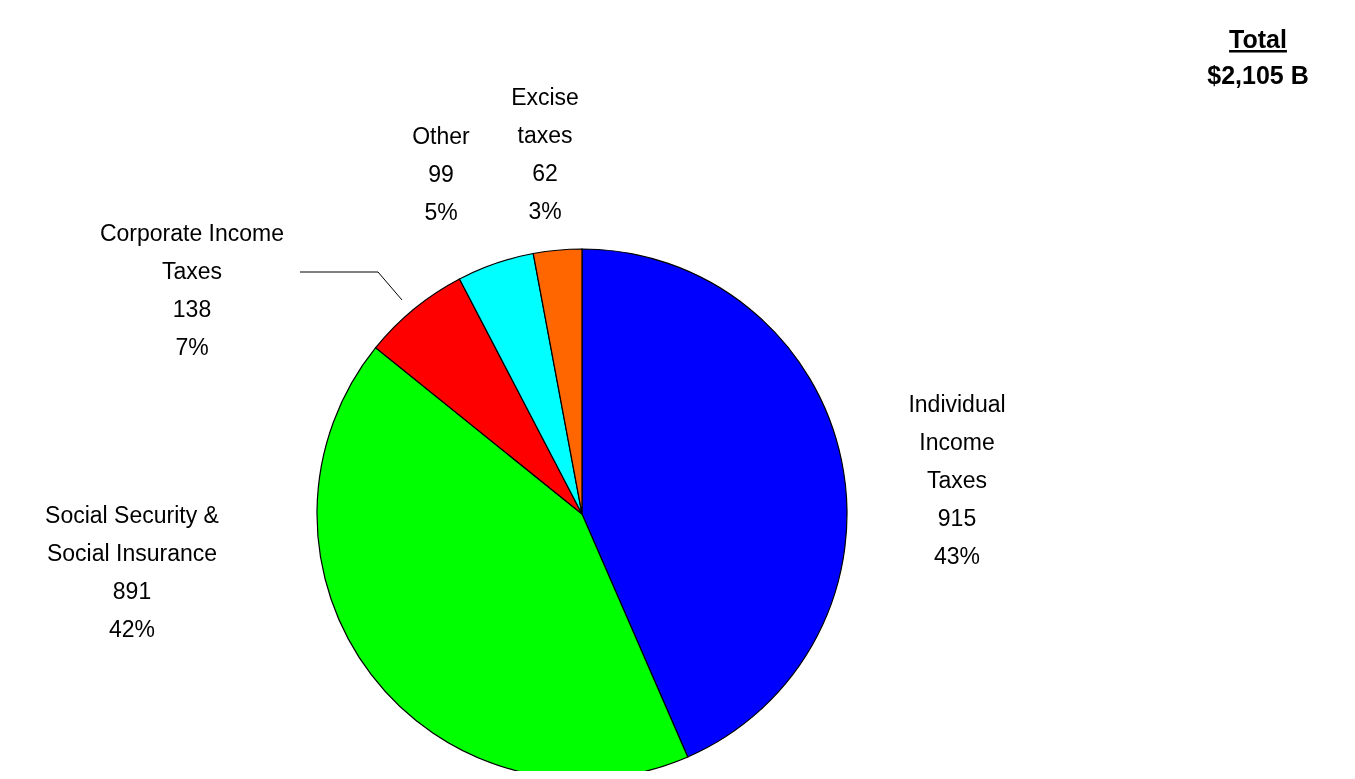 The height and width of the screenshot is (779, 1355). What do you see at coordinates (957, 442) in the screenshot?
I see `slice-label: Individual Income Taxes` at bounding box center [957, 442].